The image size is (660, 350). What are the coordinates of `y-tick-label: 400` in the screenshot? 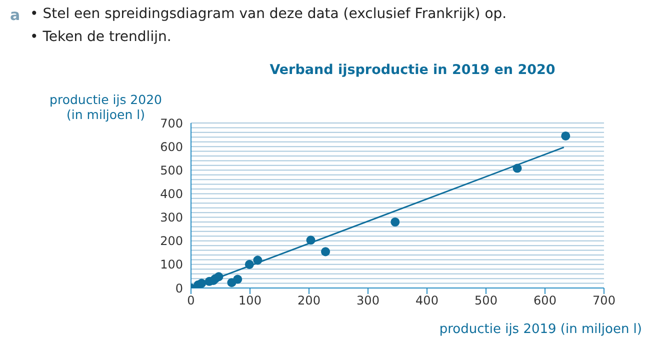 It's located at (171, 193).